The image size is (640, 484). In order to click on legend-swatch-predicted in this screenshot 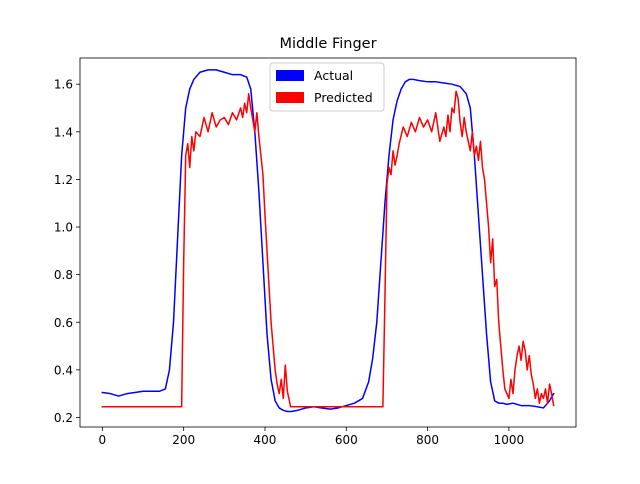, I will do `click(290, 97)`.